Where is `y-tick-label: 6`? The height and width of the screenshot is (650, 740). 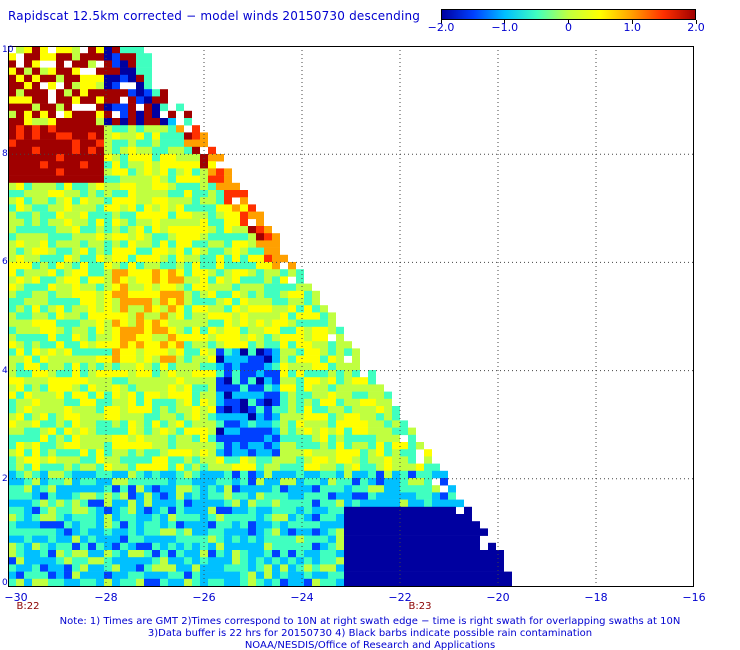
y-tick-label: 6 is located at coordinates (5, 262).